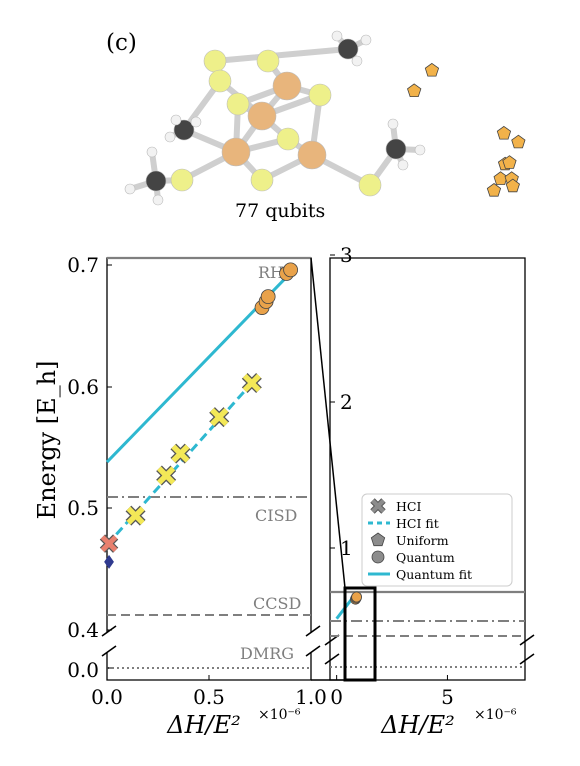 The width and height of the screenshot is (580, 766). I want to click on y-tick-label: 0.7, so click(83, 265).